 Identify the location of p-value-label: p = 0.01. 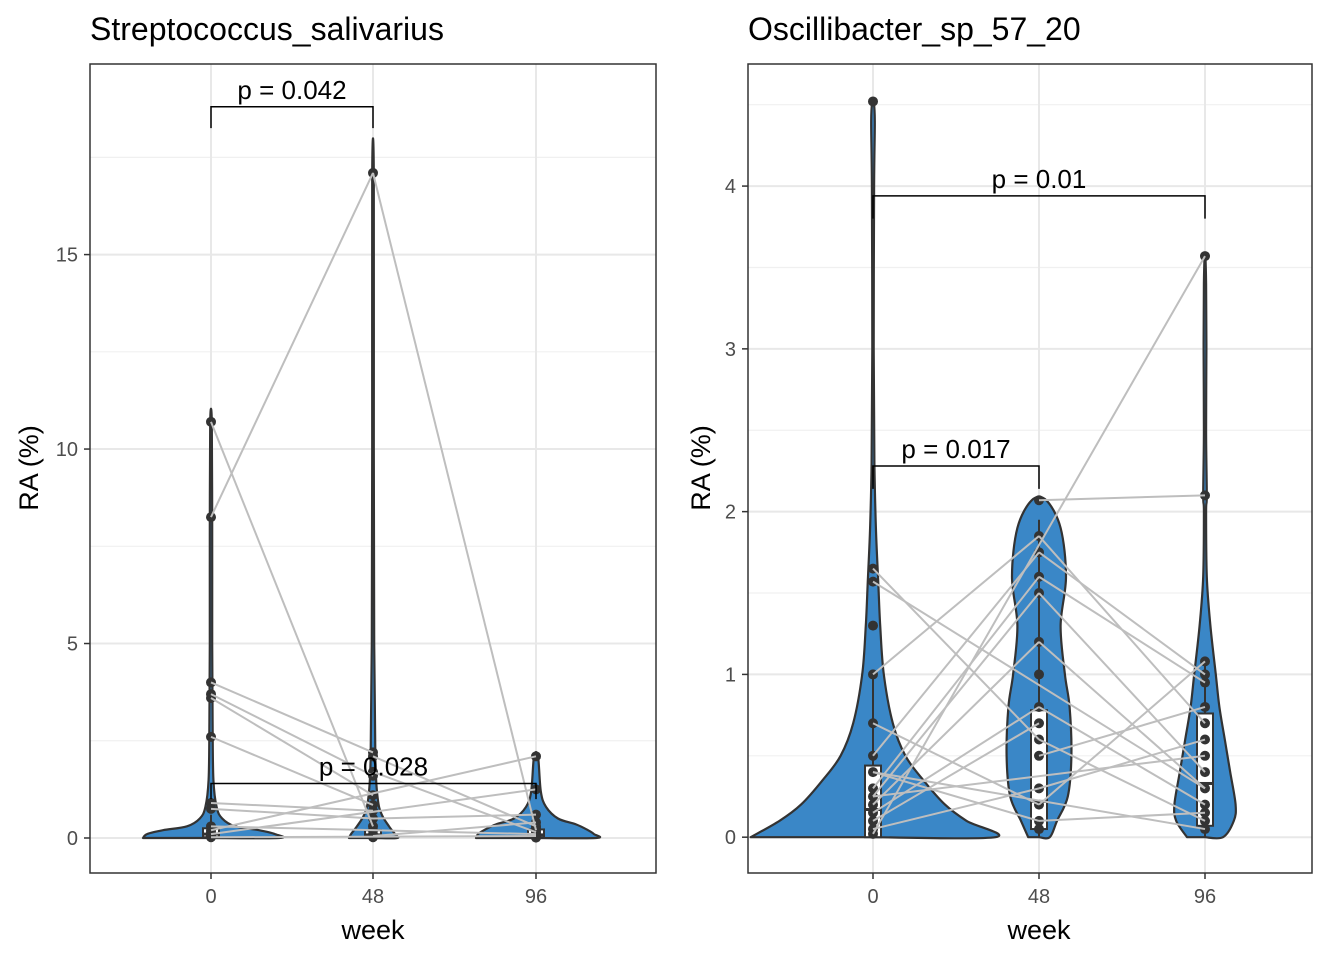
(1039, 179).